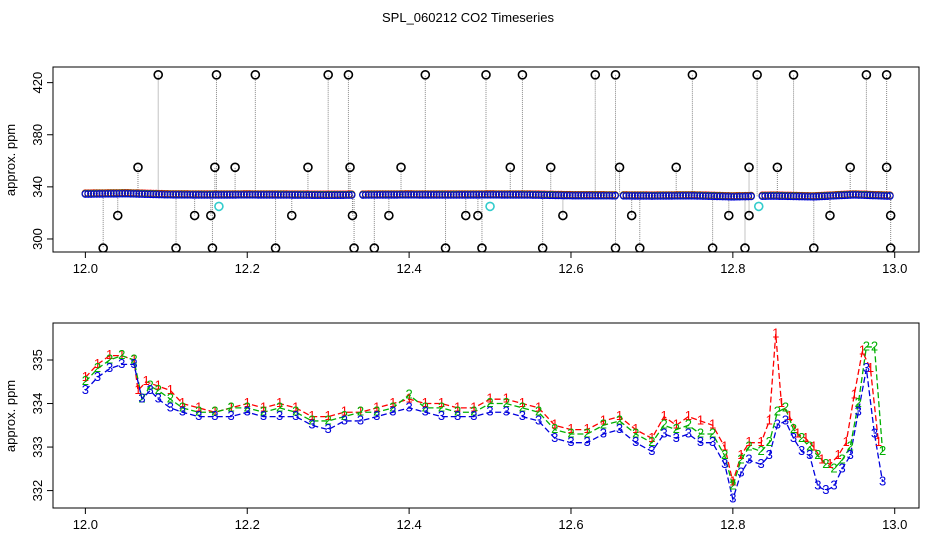  What do you see at coordinates (37, 491) in the screenshot?
I see `bottom-y-tick-label: 332` at bounding box center [37, 491].